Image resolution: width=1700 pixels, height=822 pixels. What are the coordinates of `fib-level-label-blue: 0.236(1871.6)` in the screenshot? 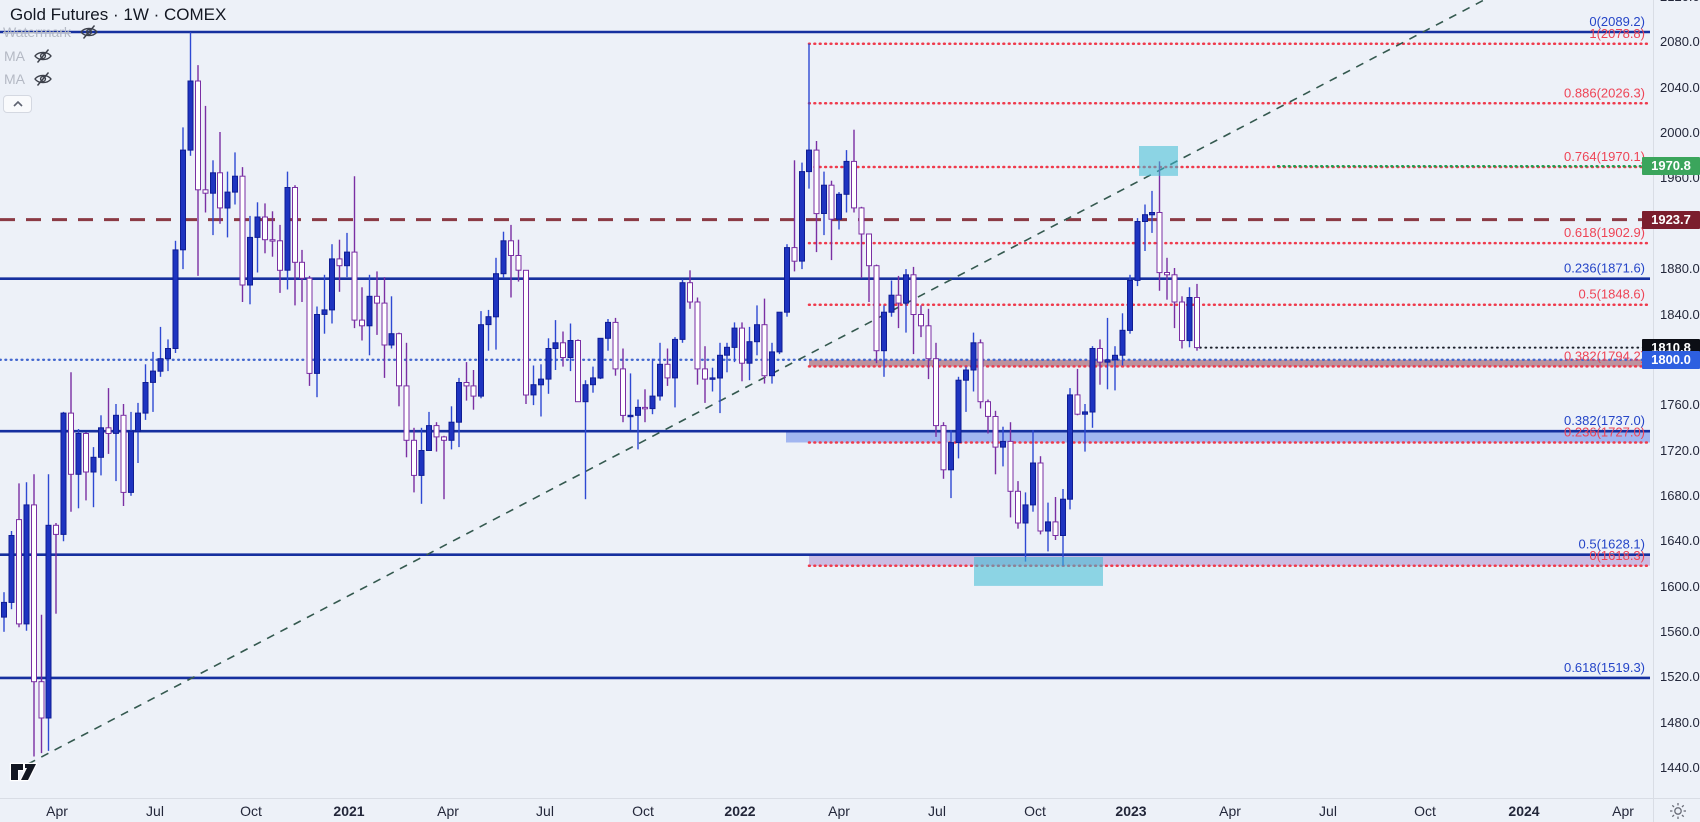 It's located at (1604, 268).